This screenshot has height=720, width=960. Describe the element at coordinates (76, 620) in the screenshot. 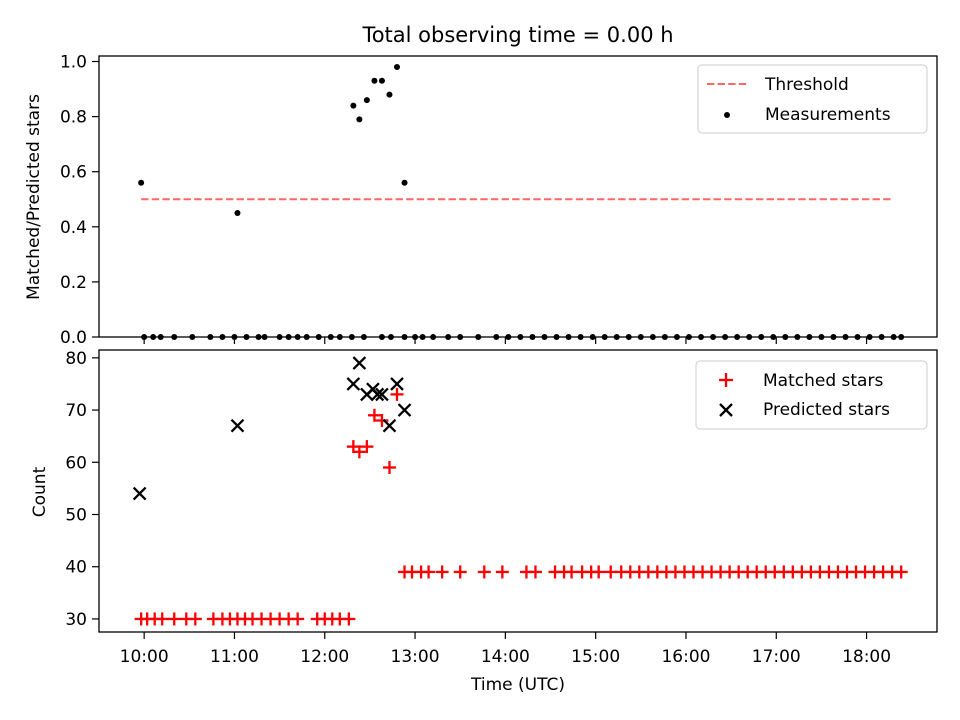

I see `count-y-tick-label: 30` at that location.